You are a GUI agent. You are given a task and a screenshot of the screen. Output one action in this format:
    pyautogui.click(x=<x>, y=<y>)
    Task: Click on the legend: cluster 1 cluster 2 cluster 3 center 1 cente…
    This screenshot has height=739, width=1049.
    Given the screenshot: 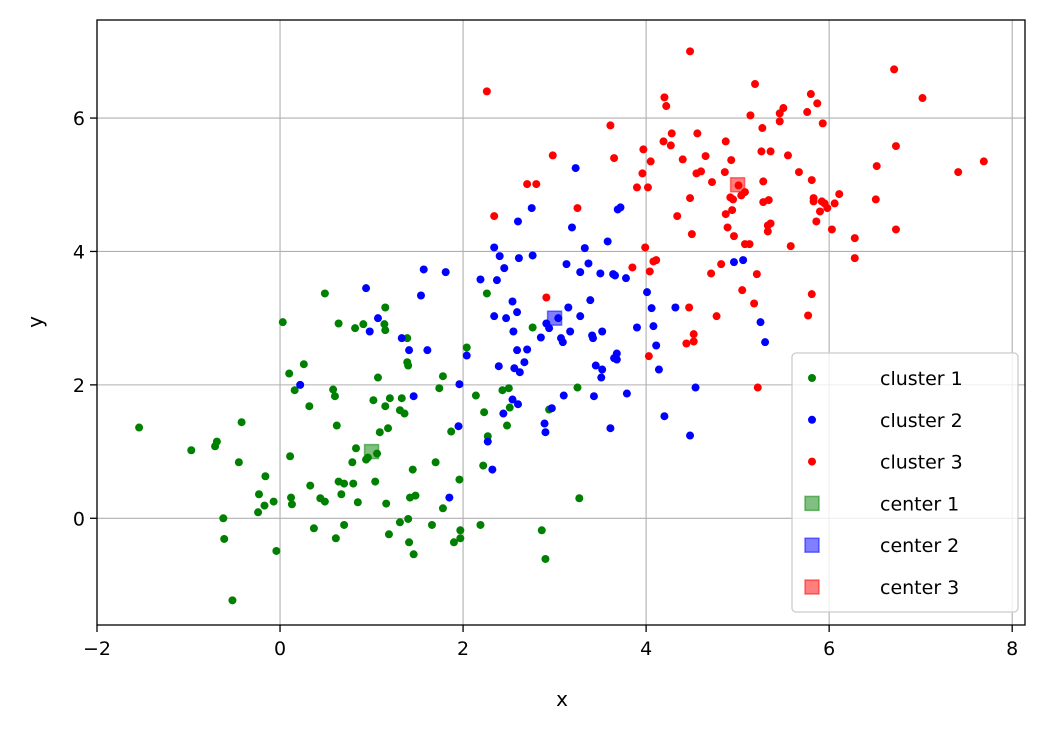 What is the action you would take?
    pyautogui.click(x=905, y=482)
    